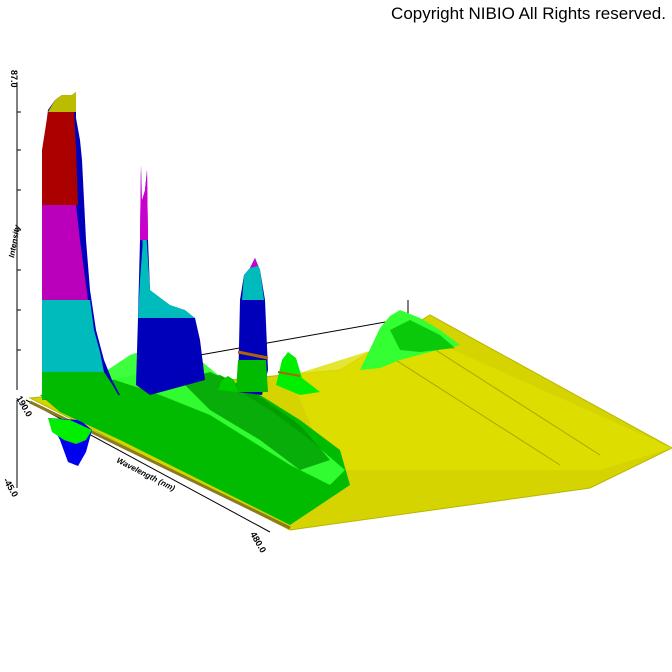  Describe the element at coordinates (14, 241) in the screenshot. I see `z-axis-title: Intensity` at that location.